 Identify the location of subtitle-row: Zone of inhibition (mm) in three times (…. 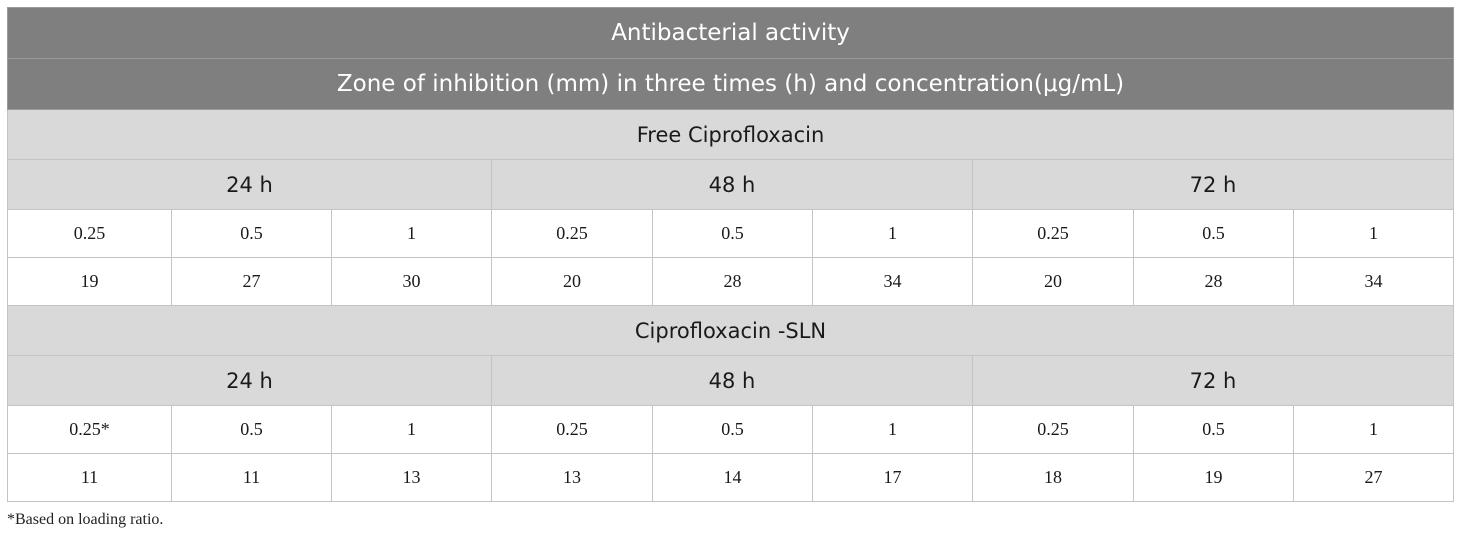
(730, 84).